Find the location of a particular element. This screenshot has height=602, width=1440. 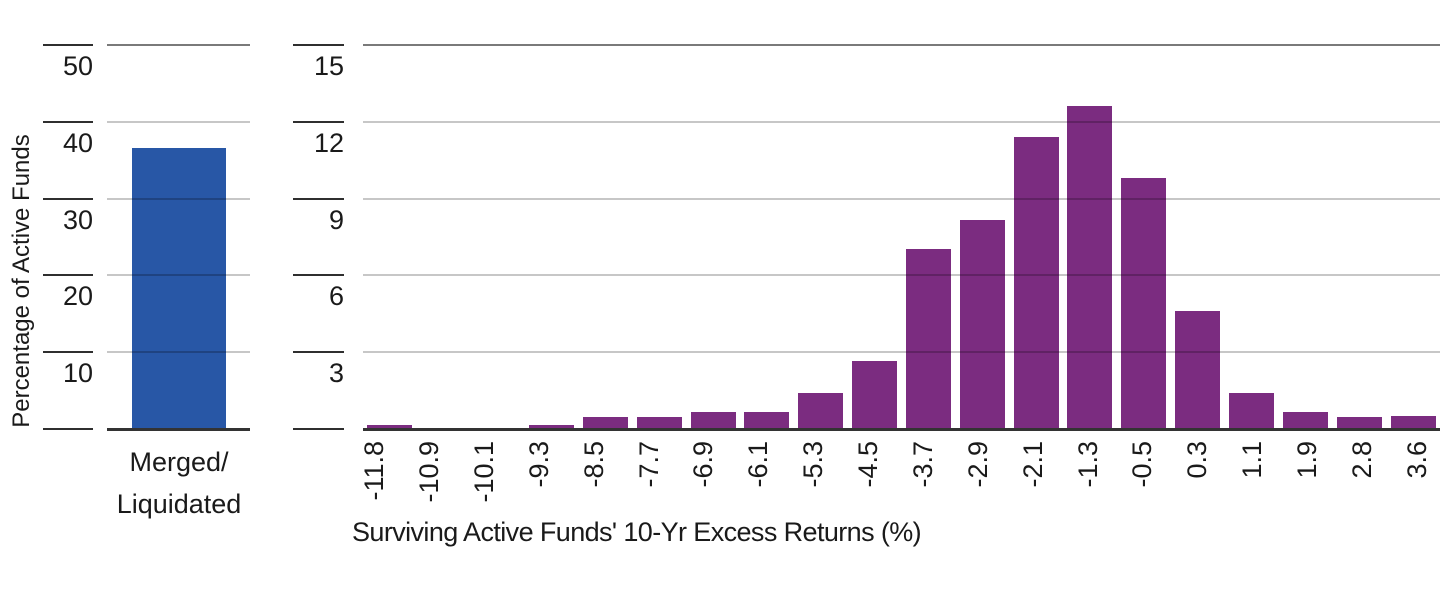

y-tick-label: 10 is located at coordinates (77, 373).